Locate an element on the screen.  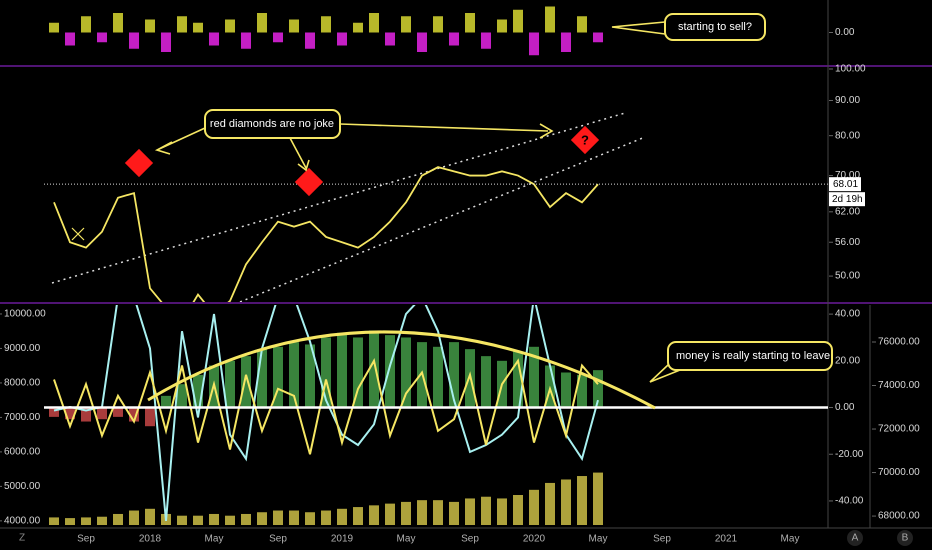
last-price-label: 68.01 is located at coordinates (845, 184).